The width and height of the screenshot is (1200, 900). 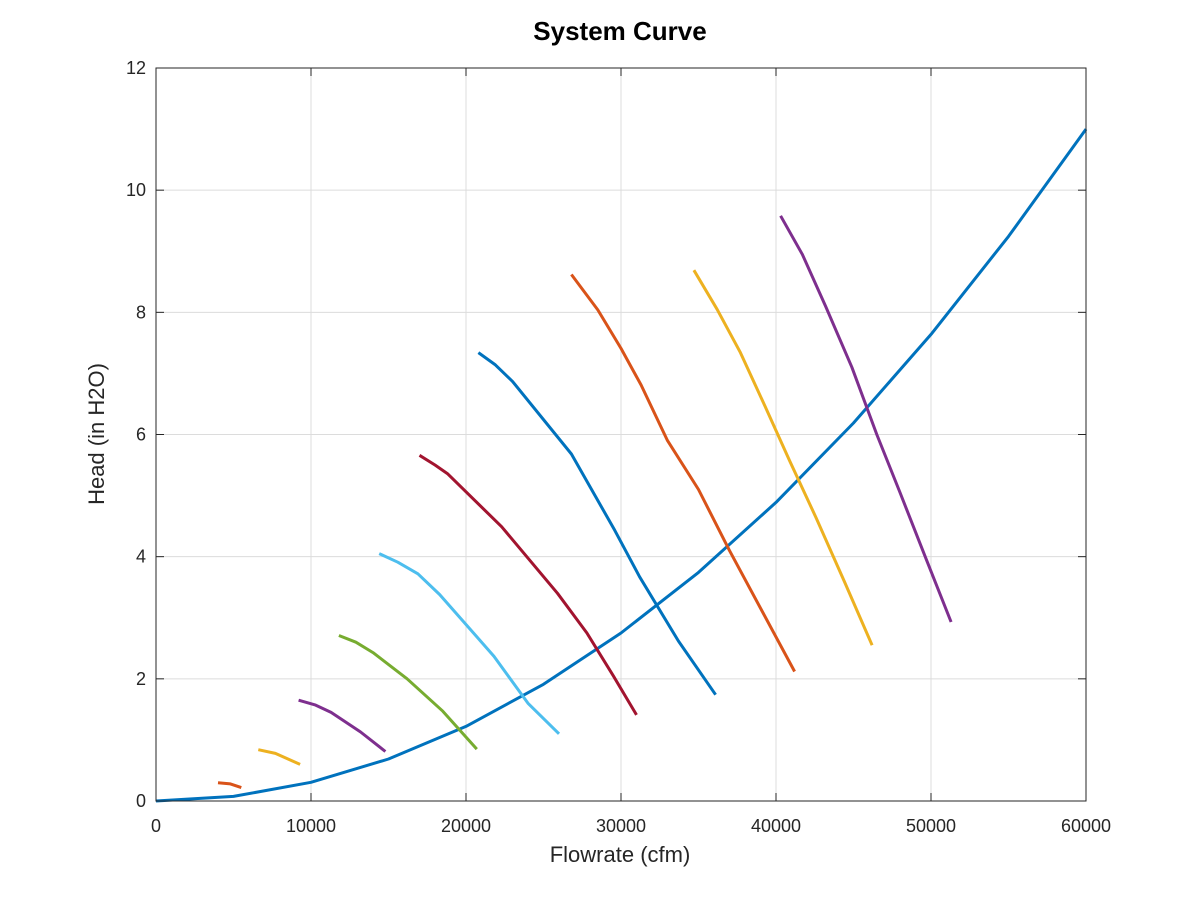 What do you see at coordinates (466, 826) in the screenshot?
I see `x-tick-label: 20000` at bounding box center [466, 826].